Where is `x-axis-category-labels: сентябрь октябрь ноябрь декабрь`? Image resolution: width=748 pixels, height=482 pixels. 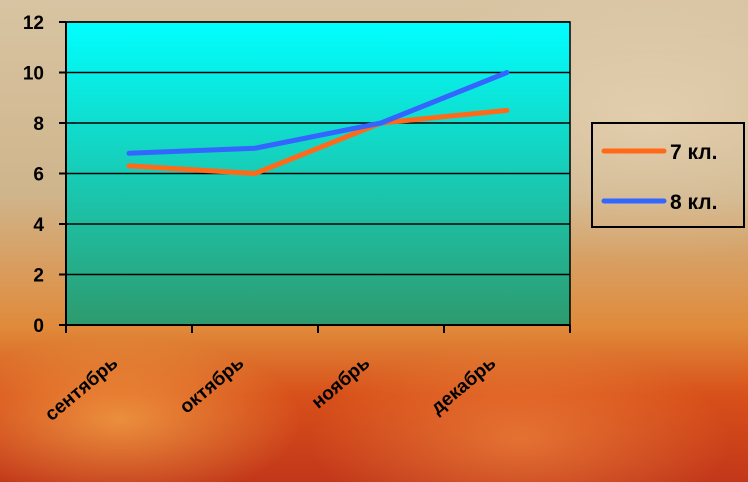
x-axis-category-labels: сентябрь октябрь ноябрь декабрь is located at coordinates (270, 389).